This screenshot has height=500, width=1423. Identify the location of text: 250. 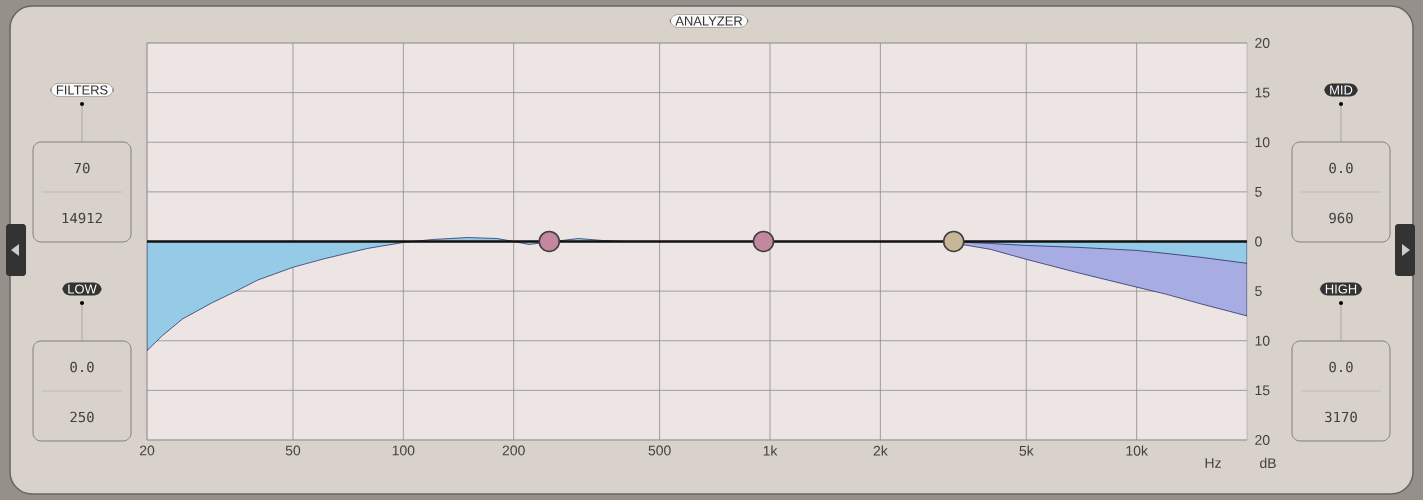
(82, 417).